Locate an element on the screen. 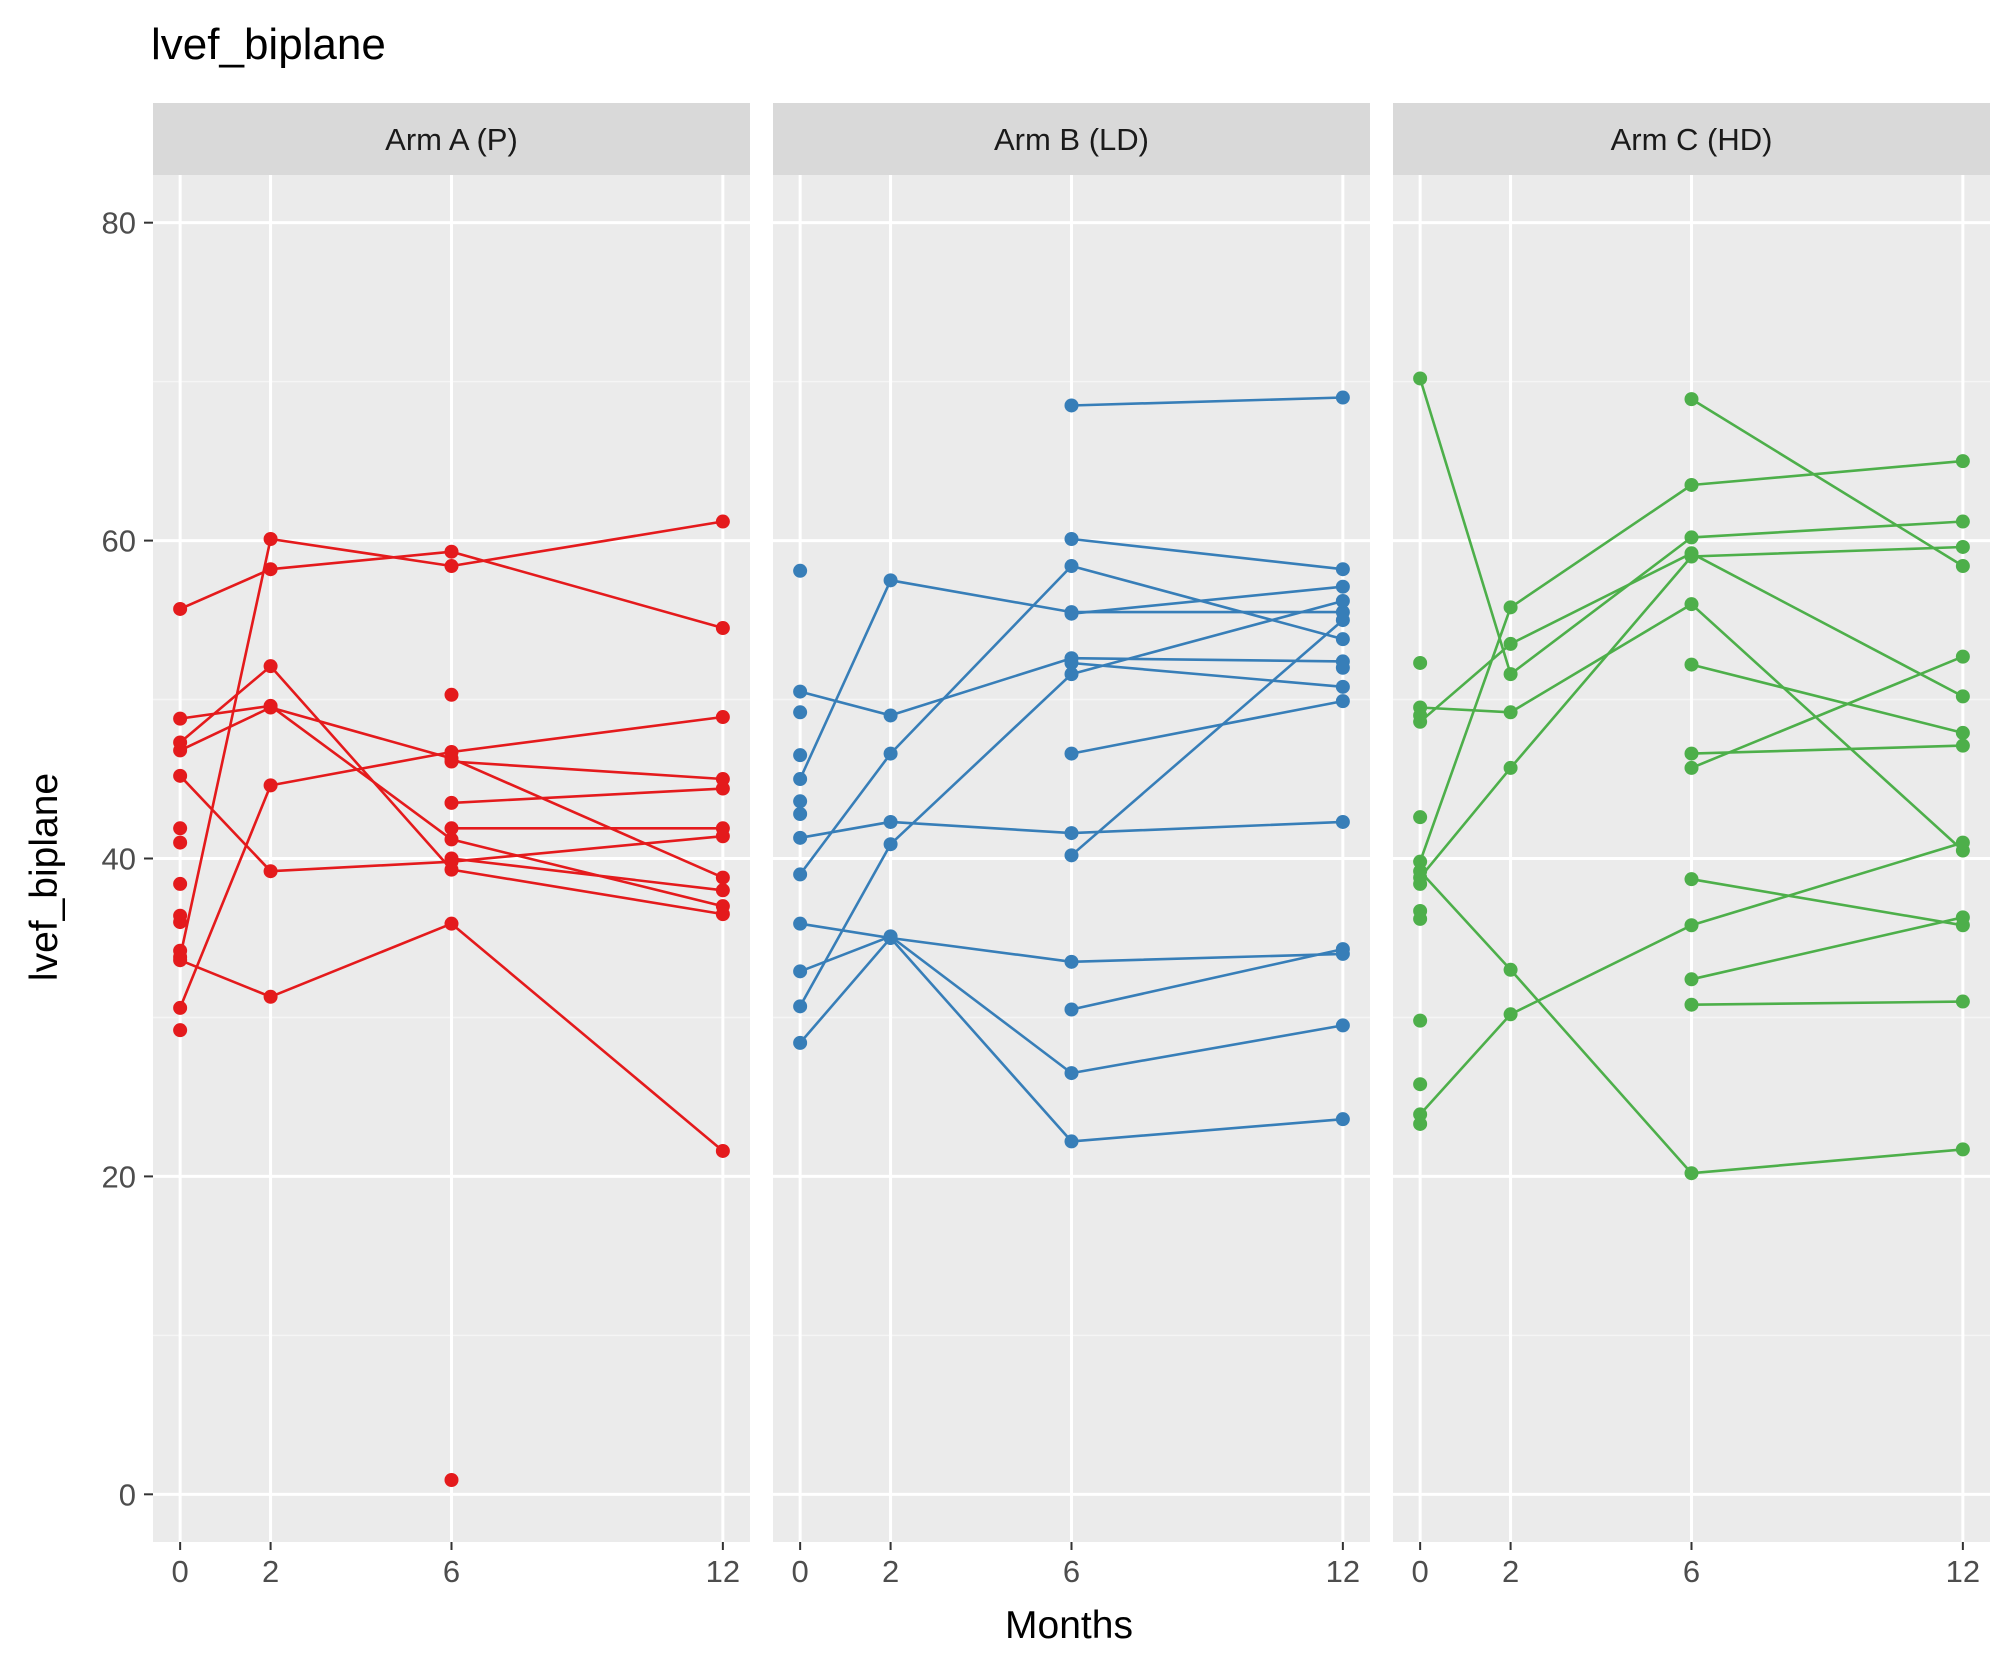 Image resolution: width=2003 pixels, height=1662 pixels. x-tick-label: 0 is located at coordinates (1420, 1571).